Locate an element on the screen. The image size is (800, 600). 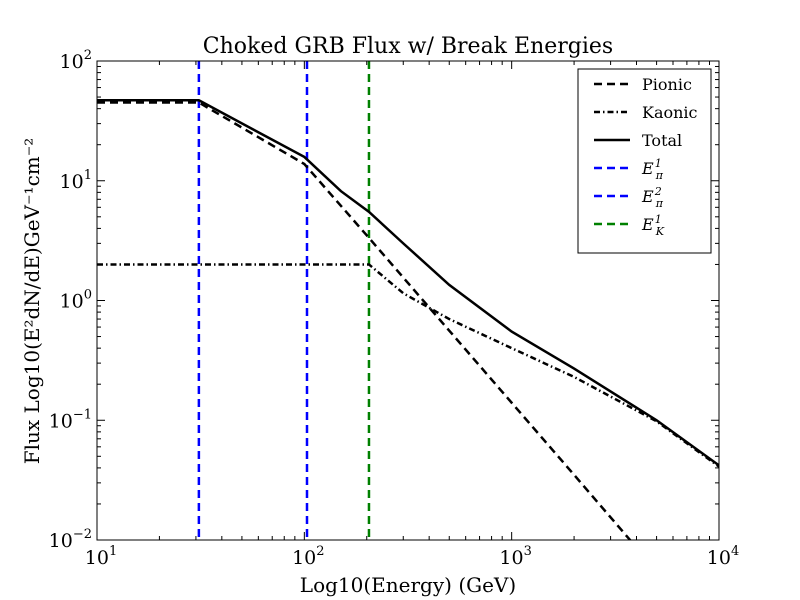
y-tick-label: 10⁻¹ is located at coordinates (70, 419).